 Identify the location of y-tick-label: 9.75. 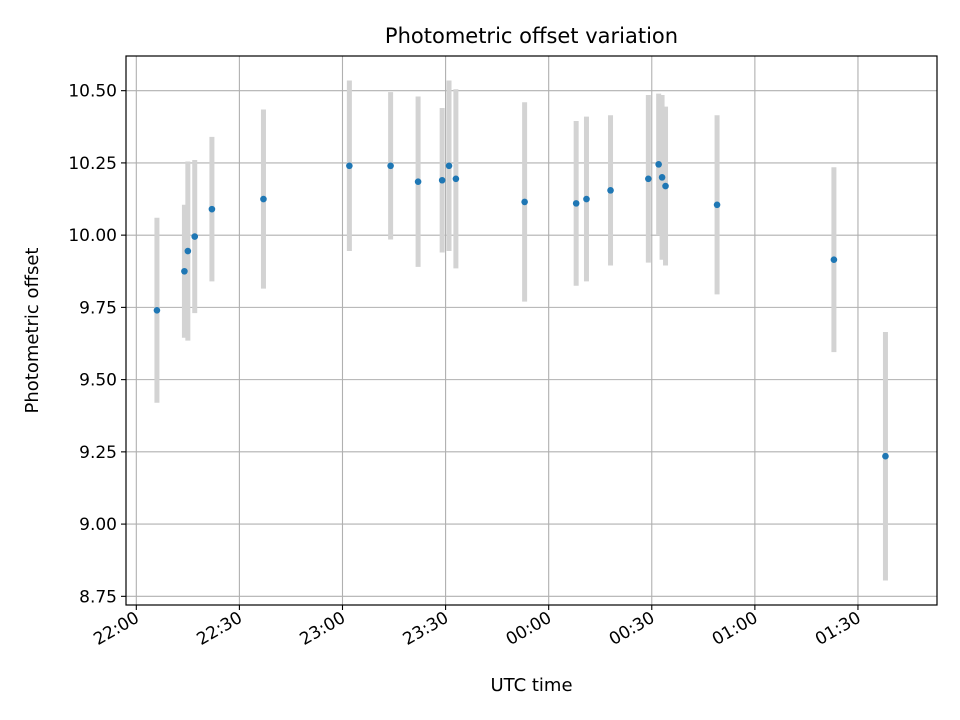
(98, 308).